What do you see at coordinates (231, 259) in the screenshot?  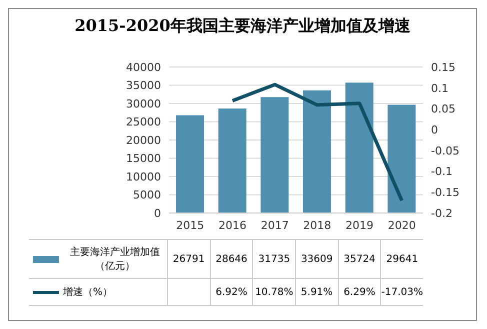 I see `data-label: 28646` at bounding box center [231, 259].